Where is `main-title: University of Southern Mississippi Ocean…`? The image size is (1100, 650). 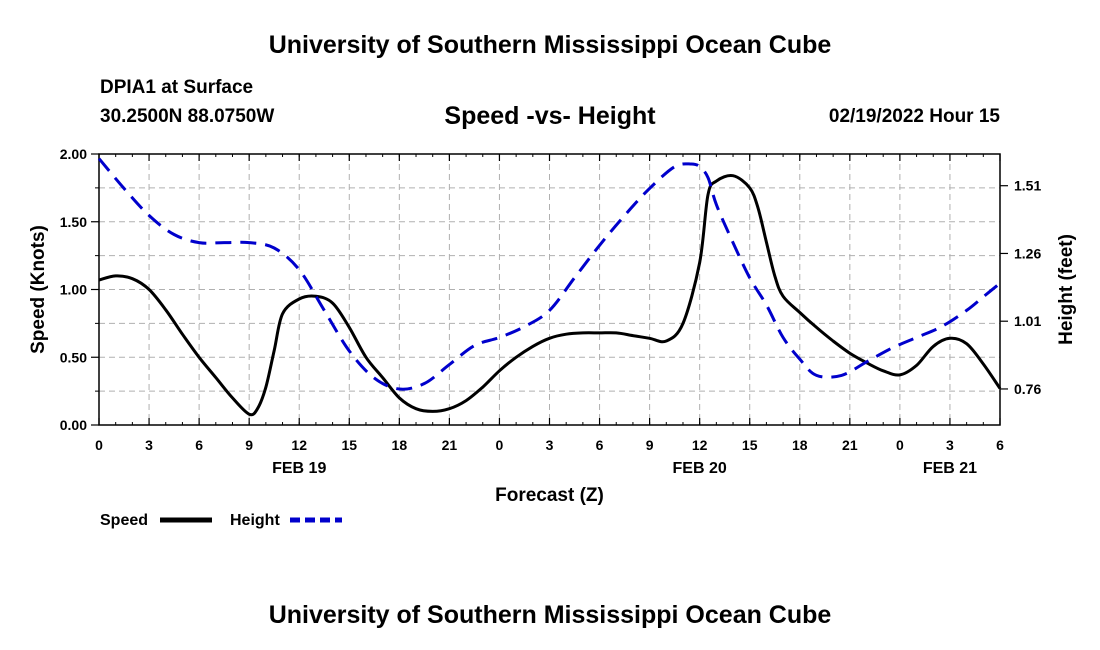 main-title: University of Southern Mississippi Ocean… is located at coordinates (550, 45).